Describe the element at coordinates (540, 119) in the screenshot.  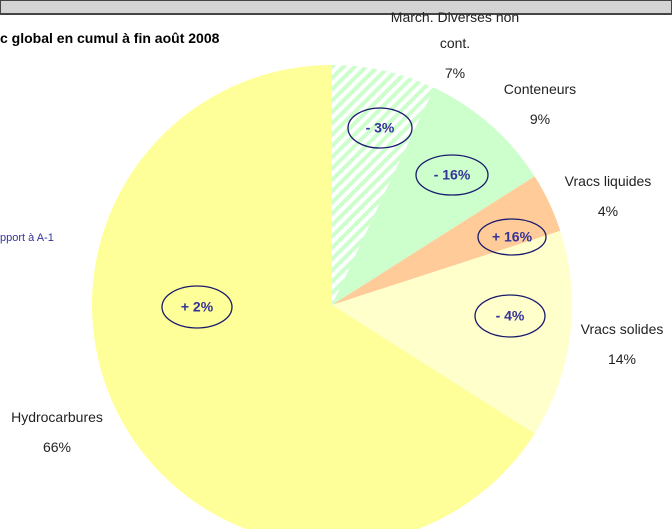
I see `slice-value: 9%` at that location.